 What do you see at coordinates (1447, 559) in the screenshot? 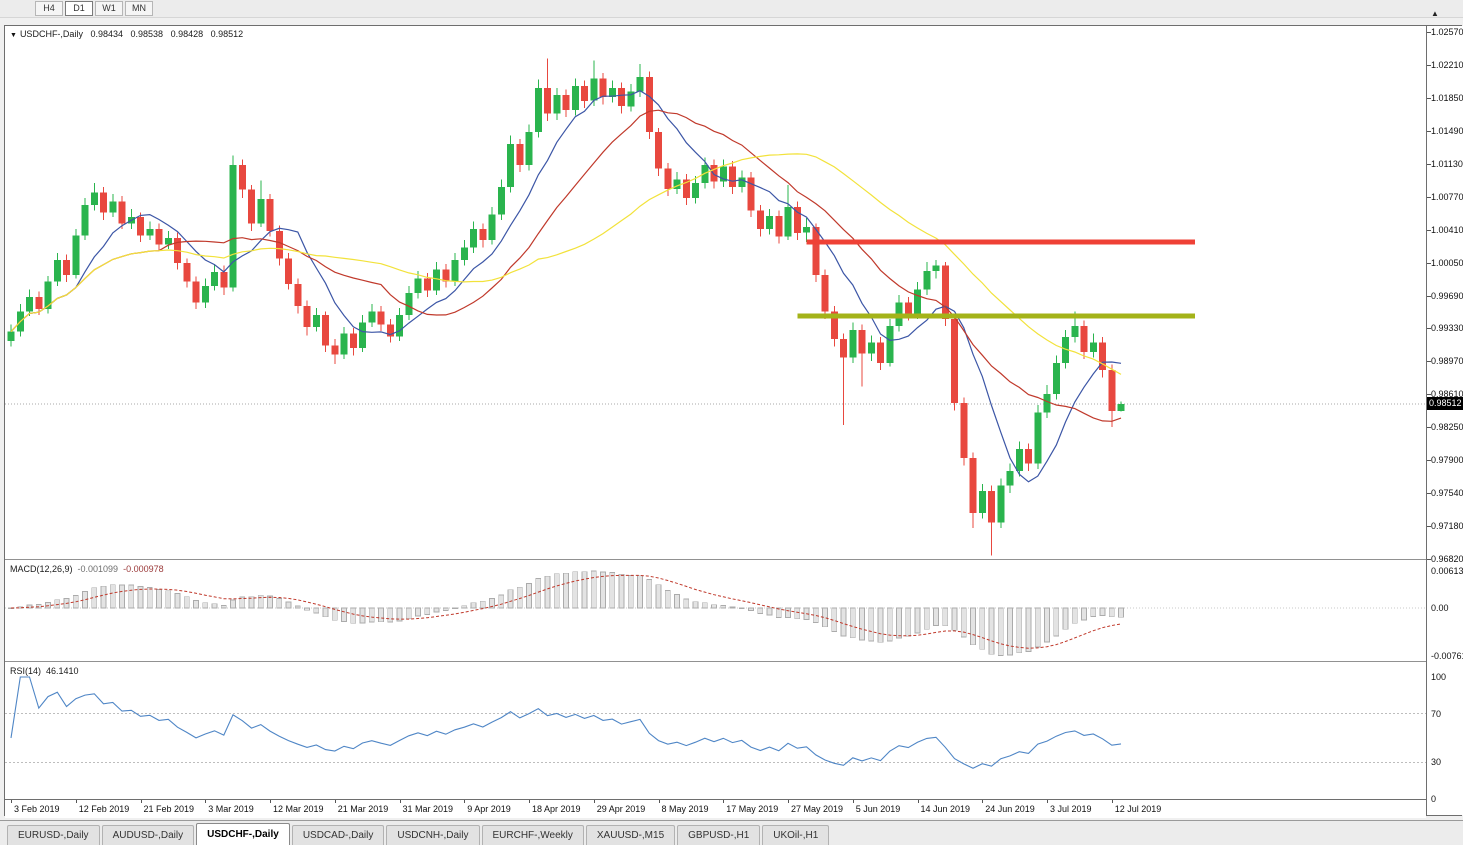
I see `price-axis-label: 0.96820` at bounding box center [1447, 559].